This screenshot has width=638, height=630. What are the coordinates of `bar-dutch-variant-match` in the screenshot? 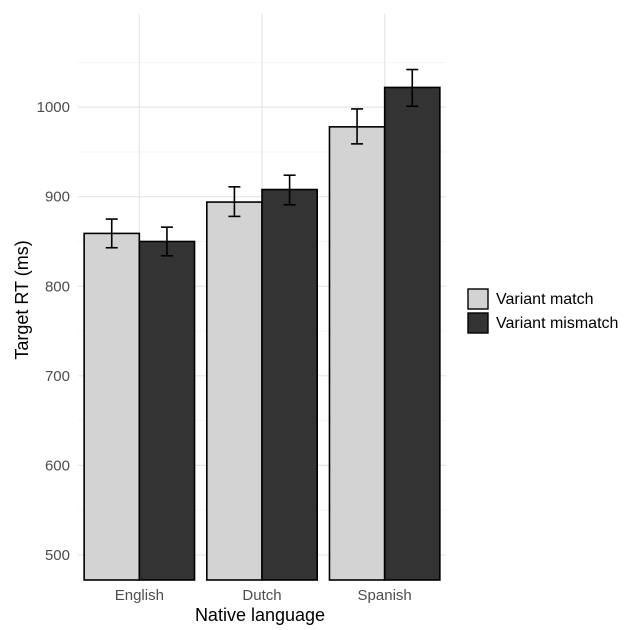 It's located at (234, 391).